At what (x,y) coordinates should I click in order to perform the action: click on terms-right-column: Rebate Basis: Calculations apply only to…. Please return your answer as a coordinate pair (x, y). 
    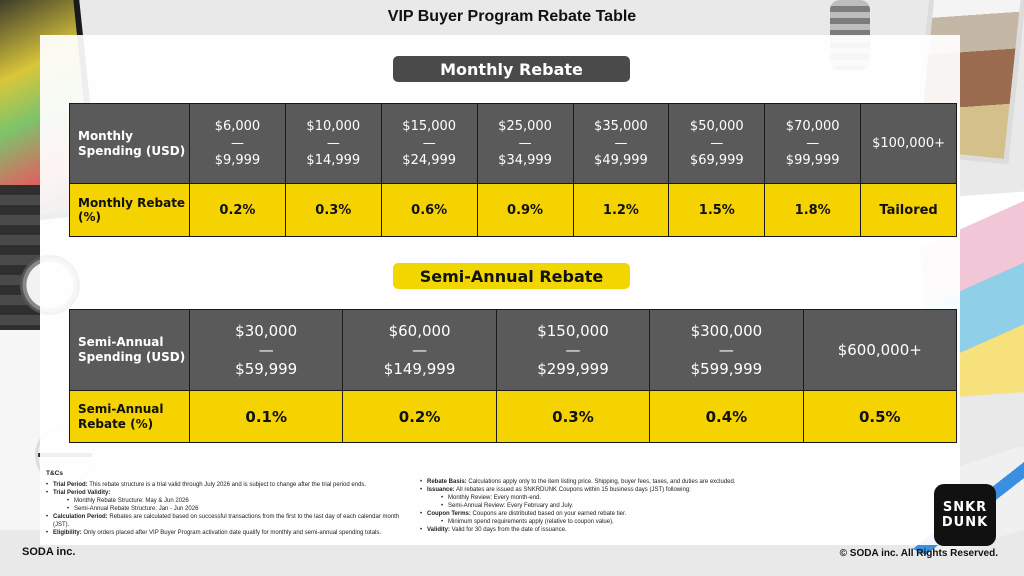
    Looking at the image, I should click on (600, 506).